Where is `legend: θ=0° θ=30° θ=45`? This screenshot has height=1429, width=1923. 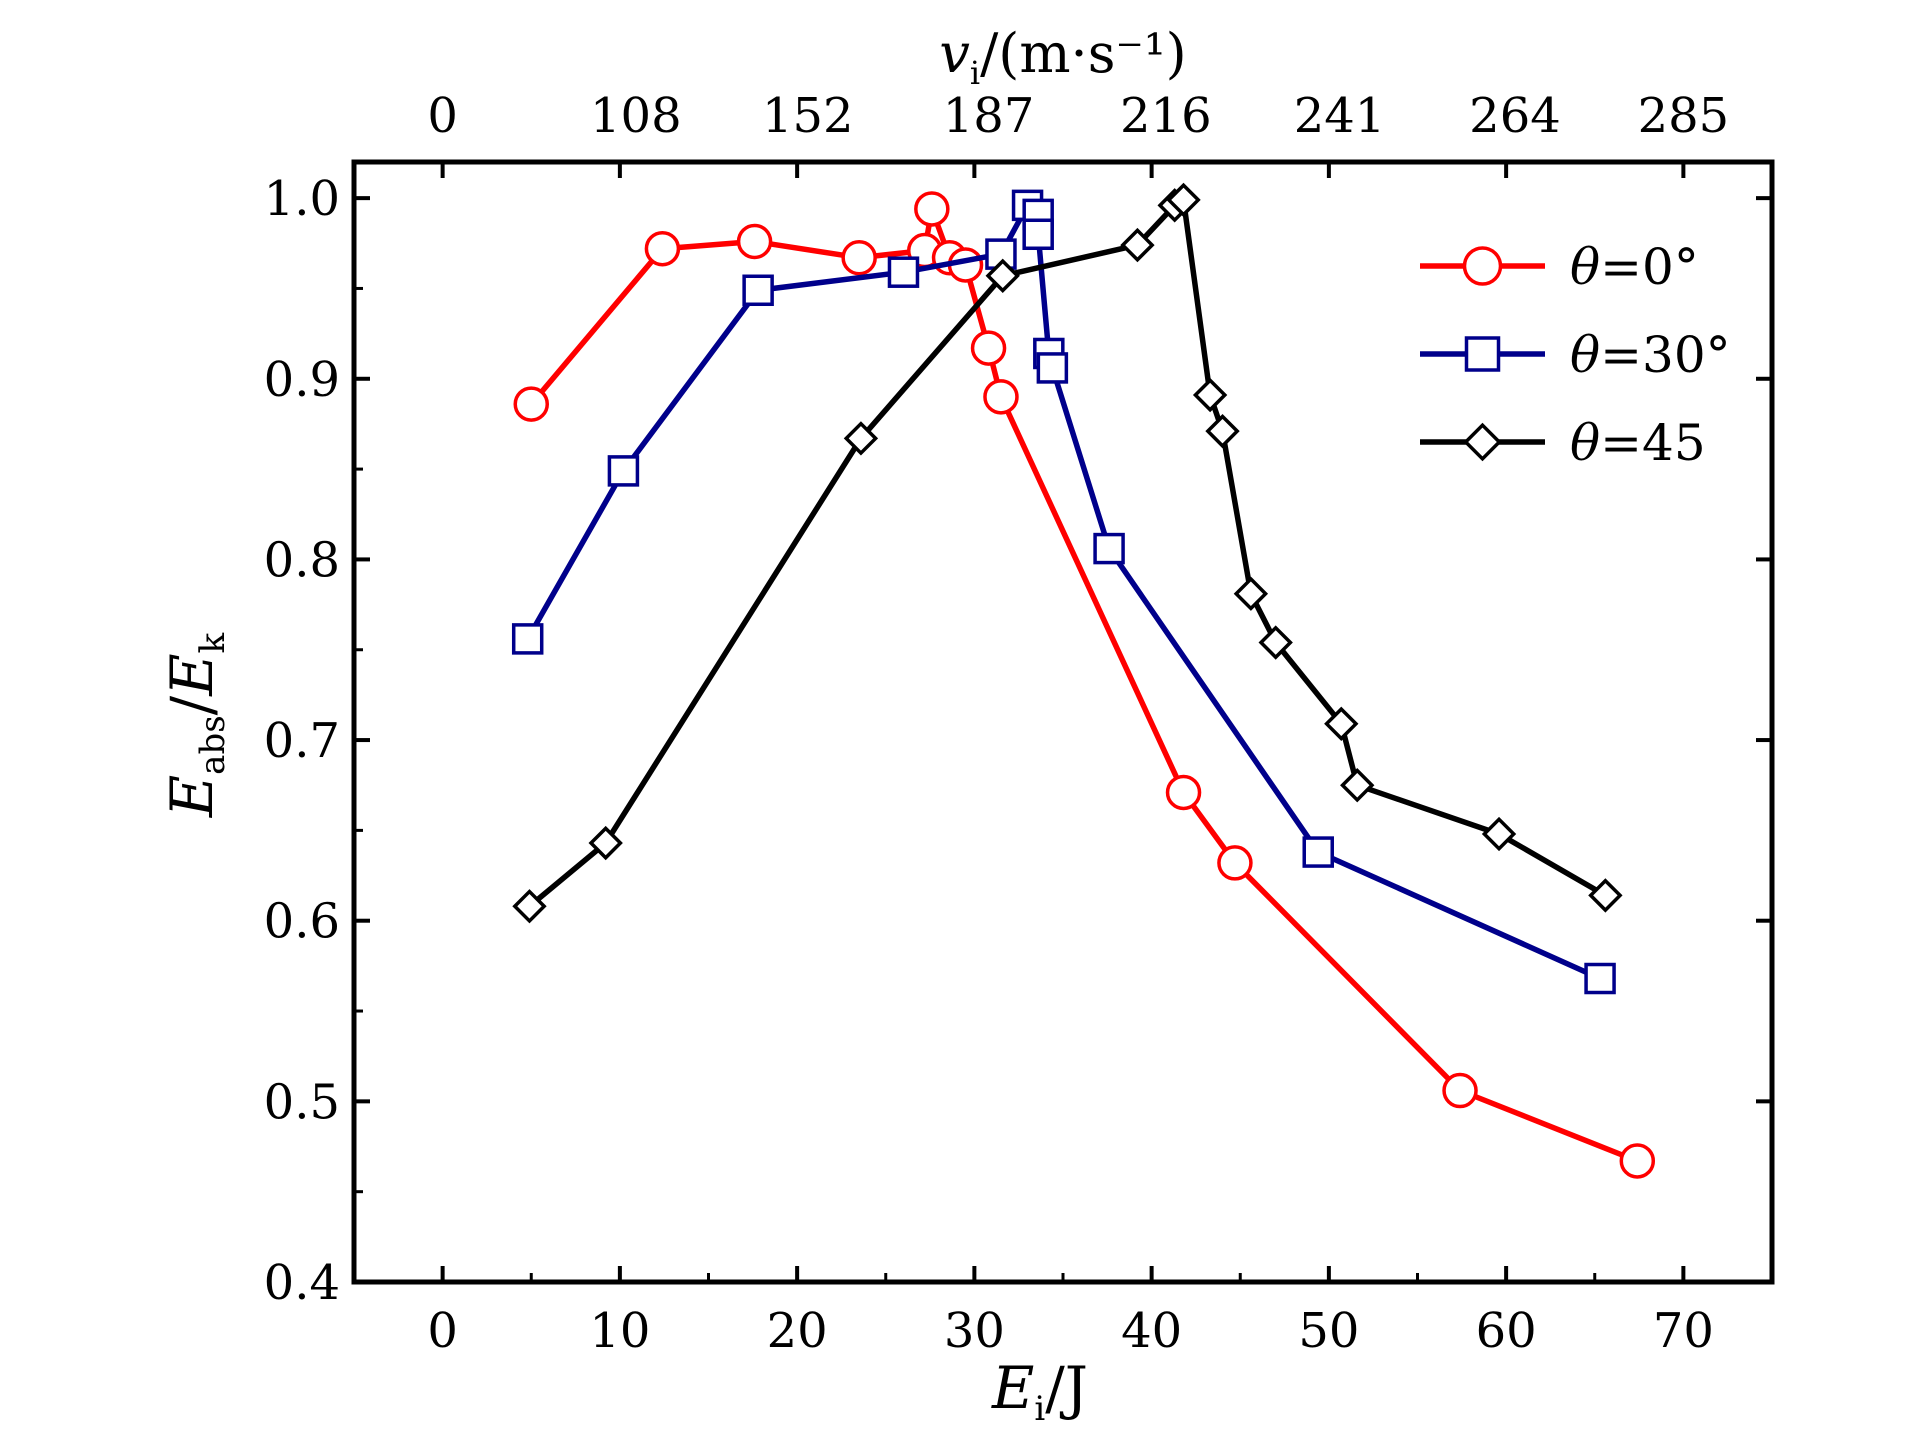 legend: θ=0° θ=30° θ=45 is located at coordinates (1575, 355).